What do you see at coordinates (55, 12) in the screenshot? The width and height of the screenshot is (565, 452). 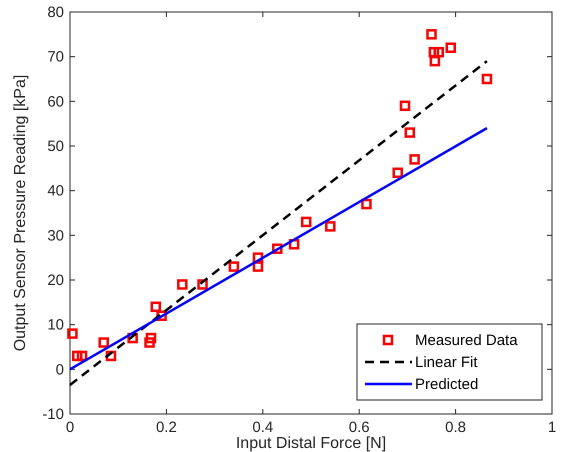 I see `y-tick-label: 80` at bounding box center [55, 12].